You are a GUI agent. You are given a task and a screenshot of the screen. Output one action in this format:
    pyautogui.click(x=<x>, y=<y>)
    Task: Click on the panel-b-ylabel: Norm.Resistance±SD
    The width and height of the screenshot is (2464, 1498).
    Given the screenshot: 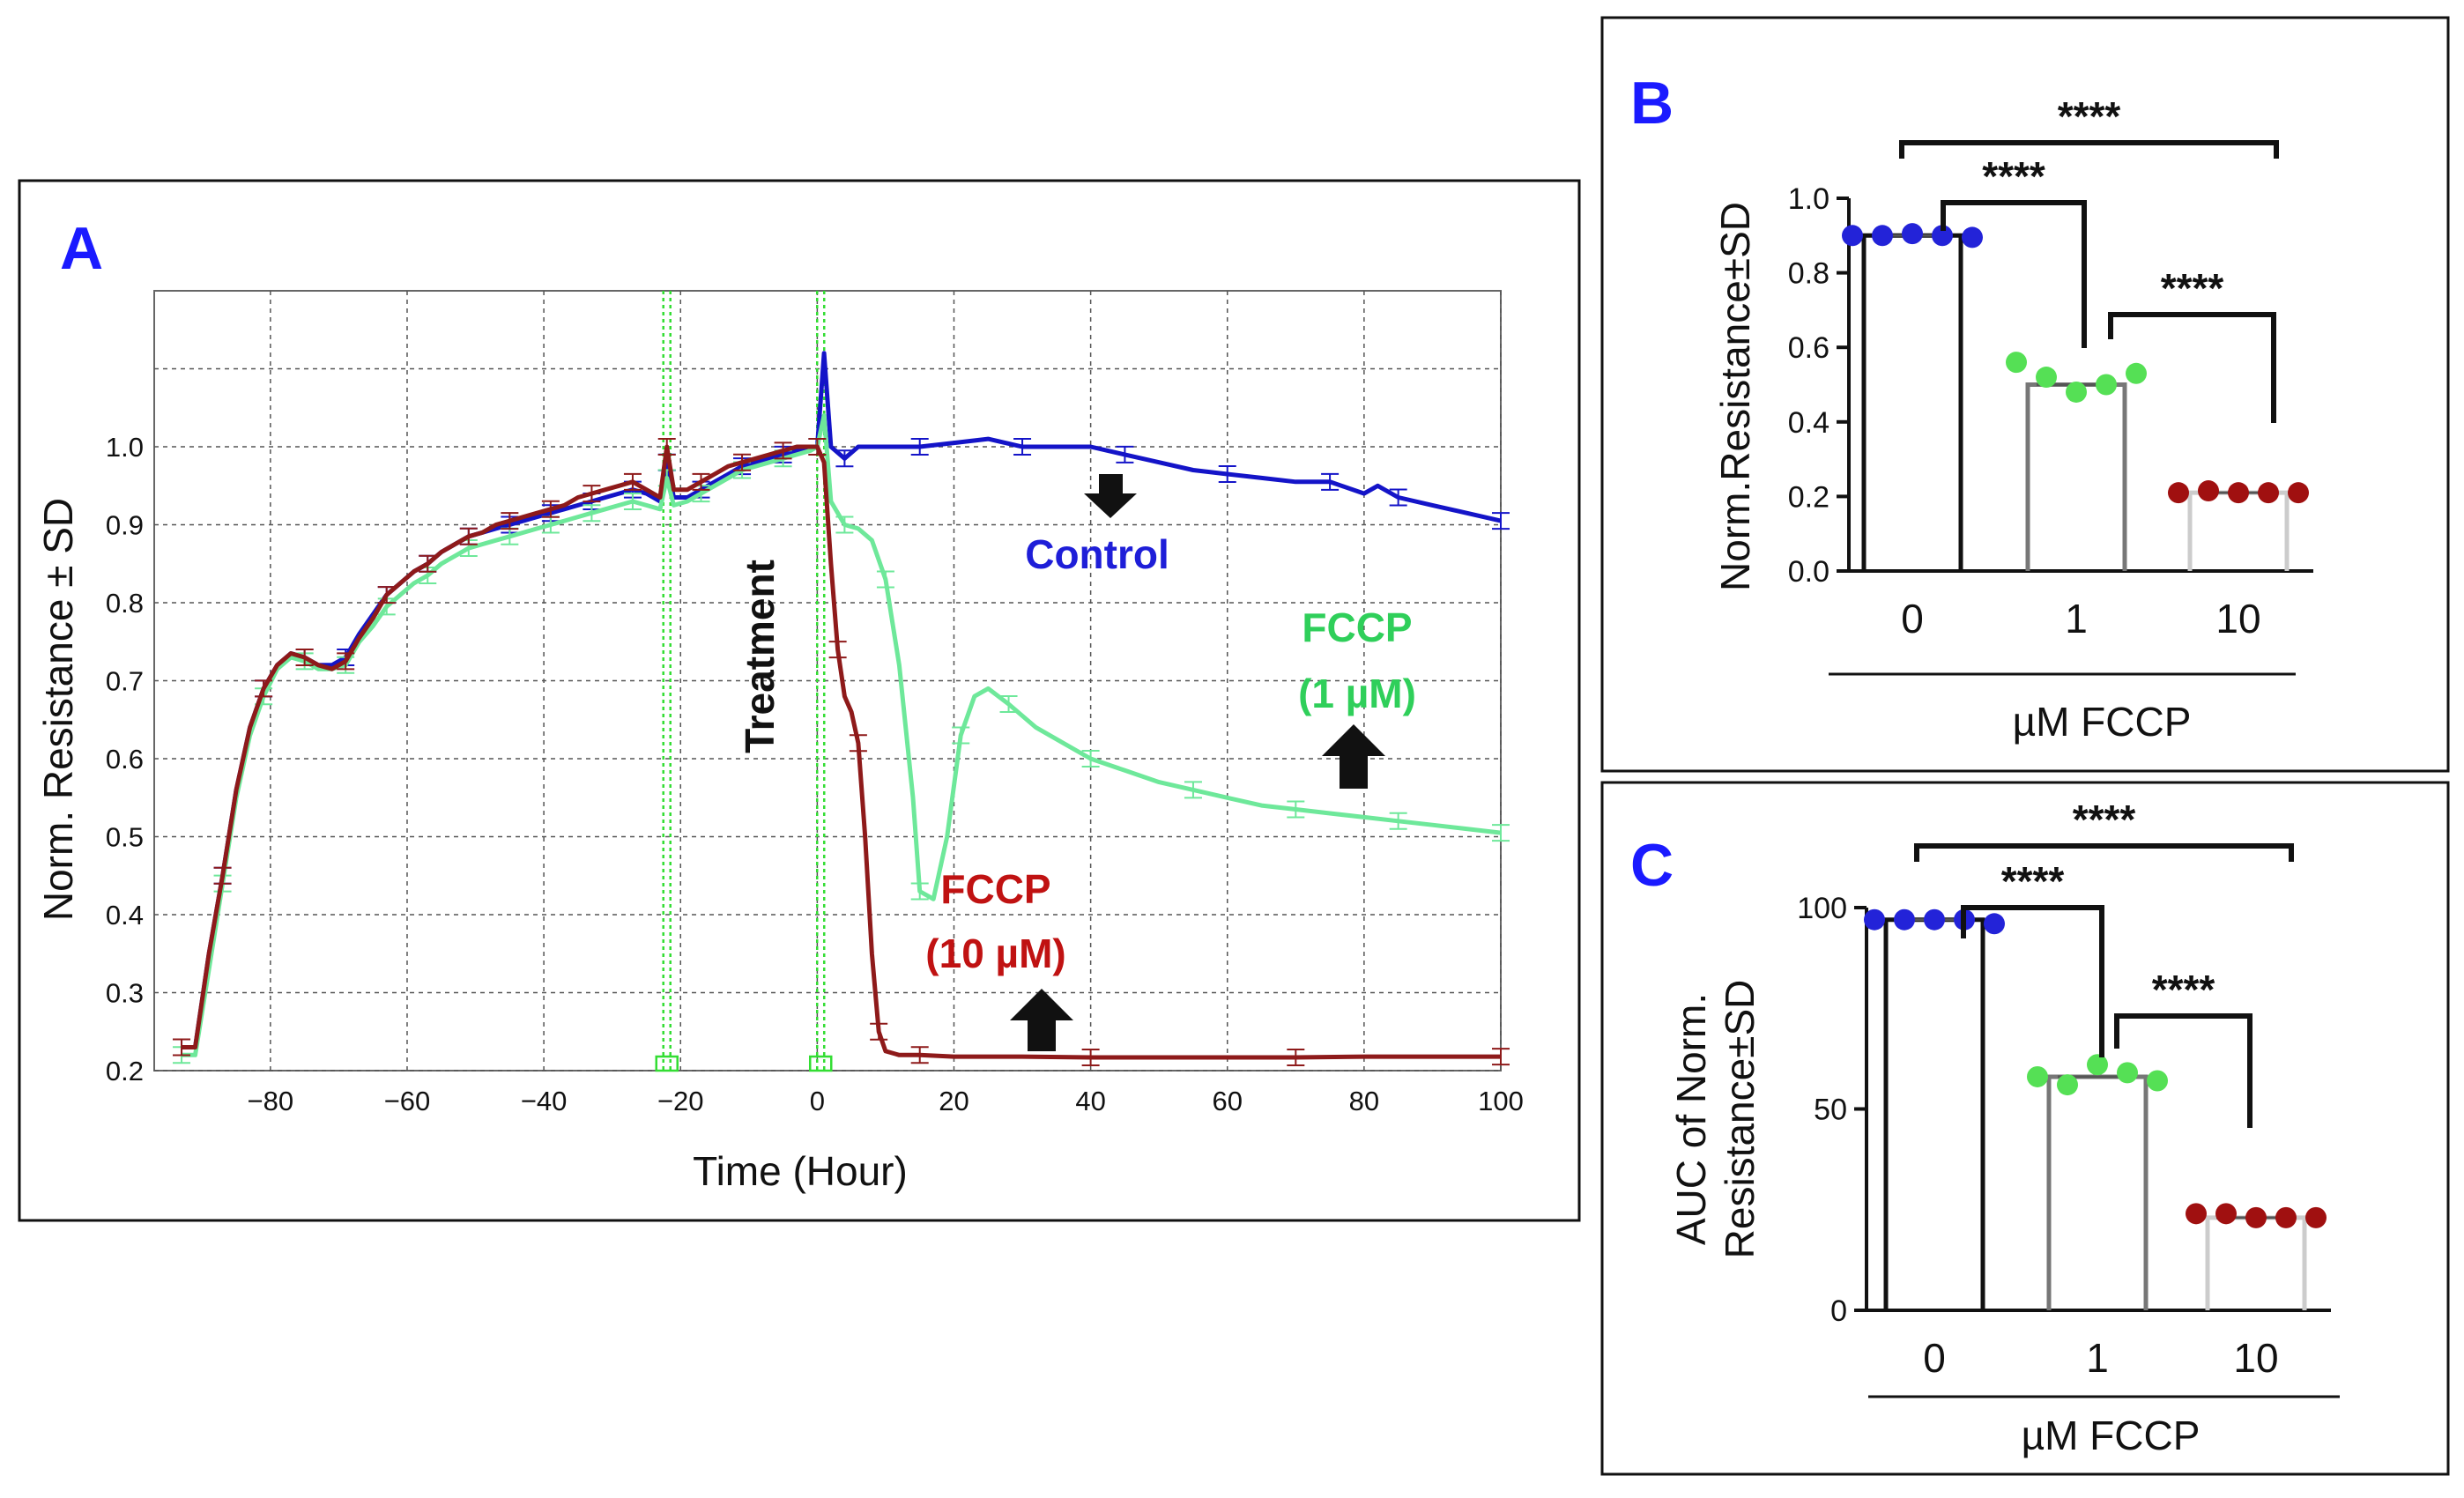 What is the action you would take?
    pyautogui.click(x=1735, y=397)
    